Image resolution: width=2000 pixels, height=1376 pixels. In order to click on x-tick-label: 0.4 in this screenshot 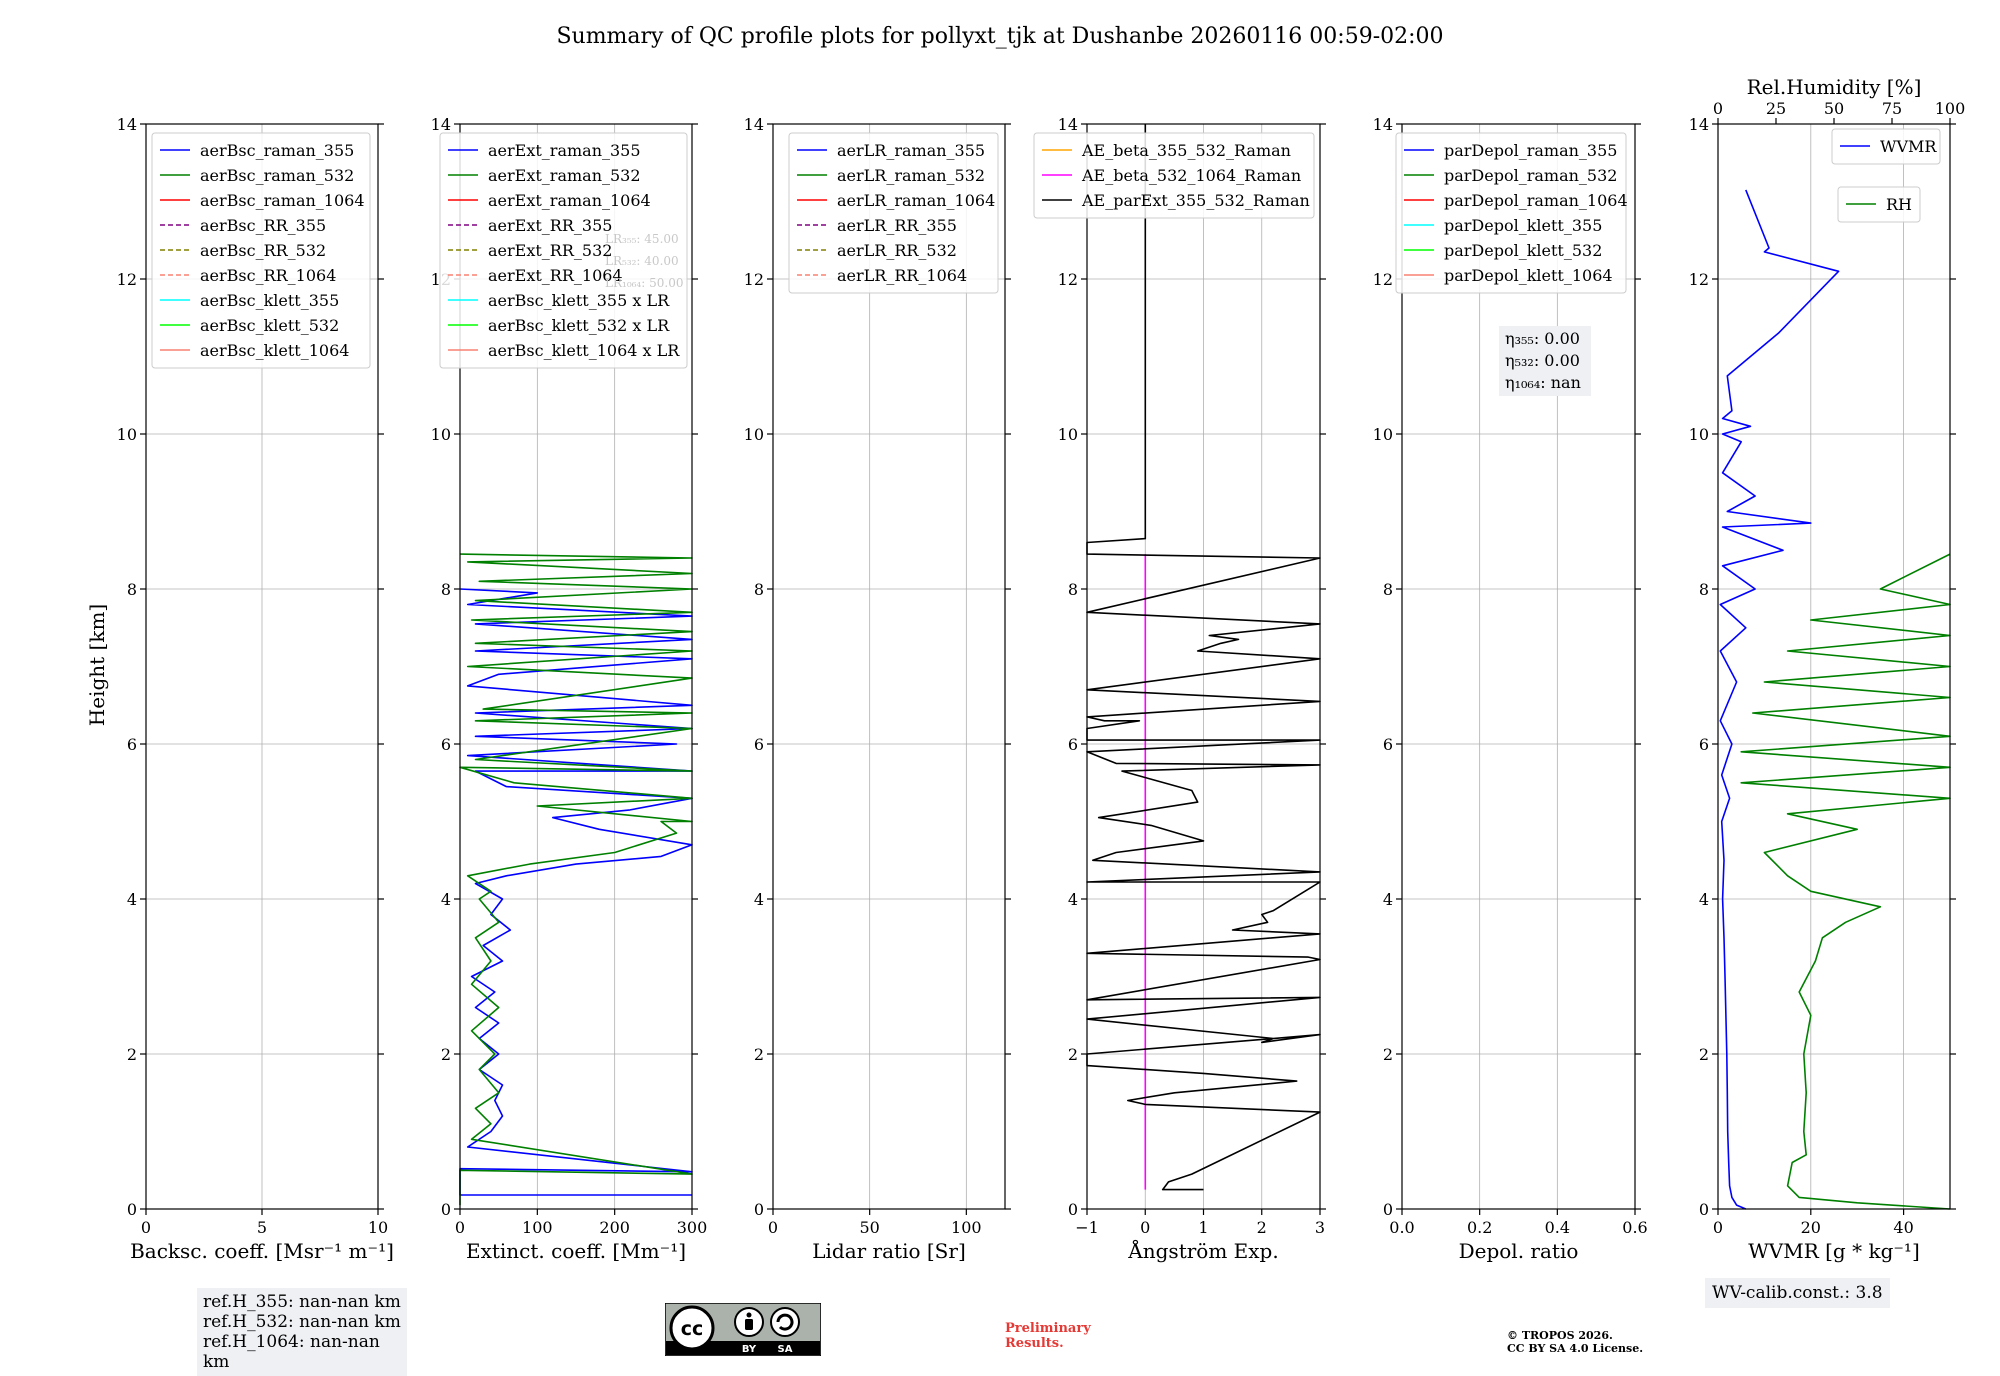, I will do `click(1557, 1227)`.